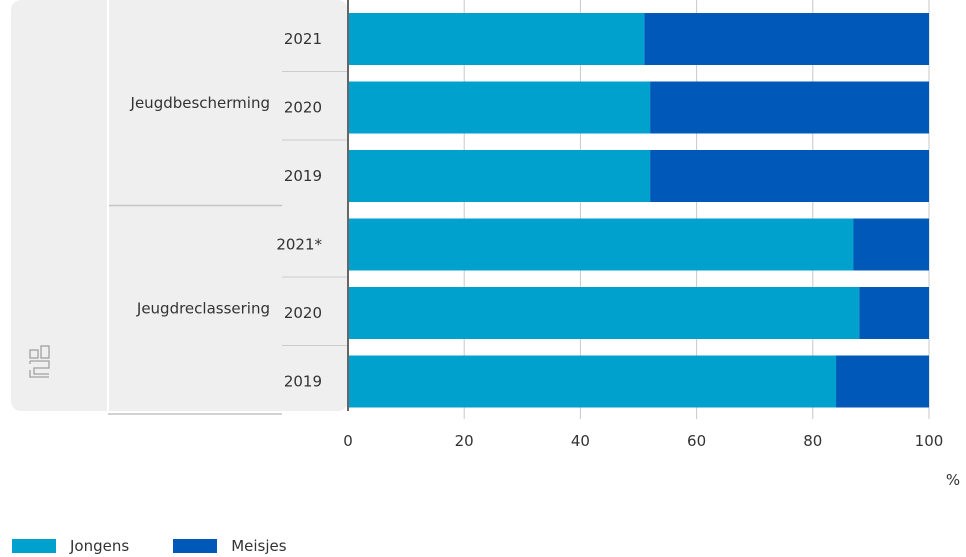 The image size is (966, 557). I want to click on legend-item-meisjes: Meisjes, so click(230, 546).